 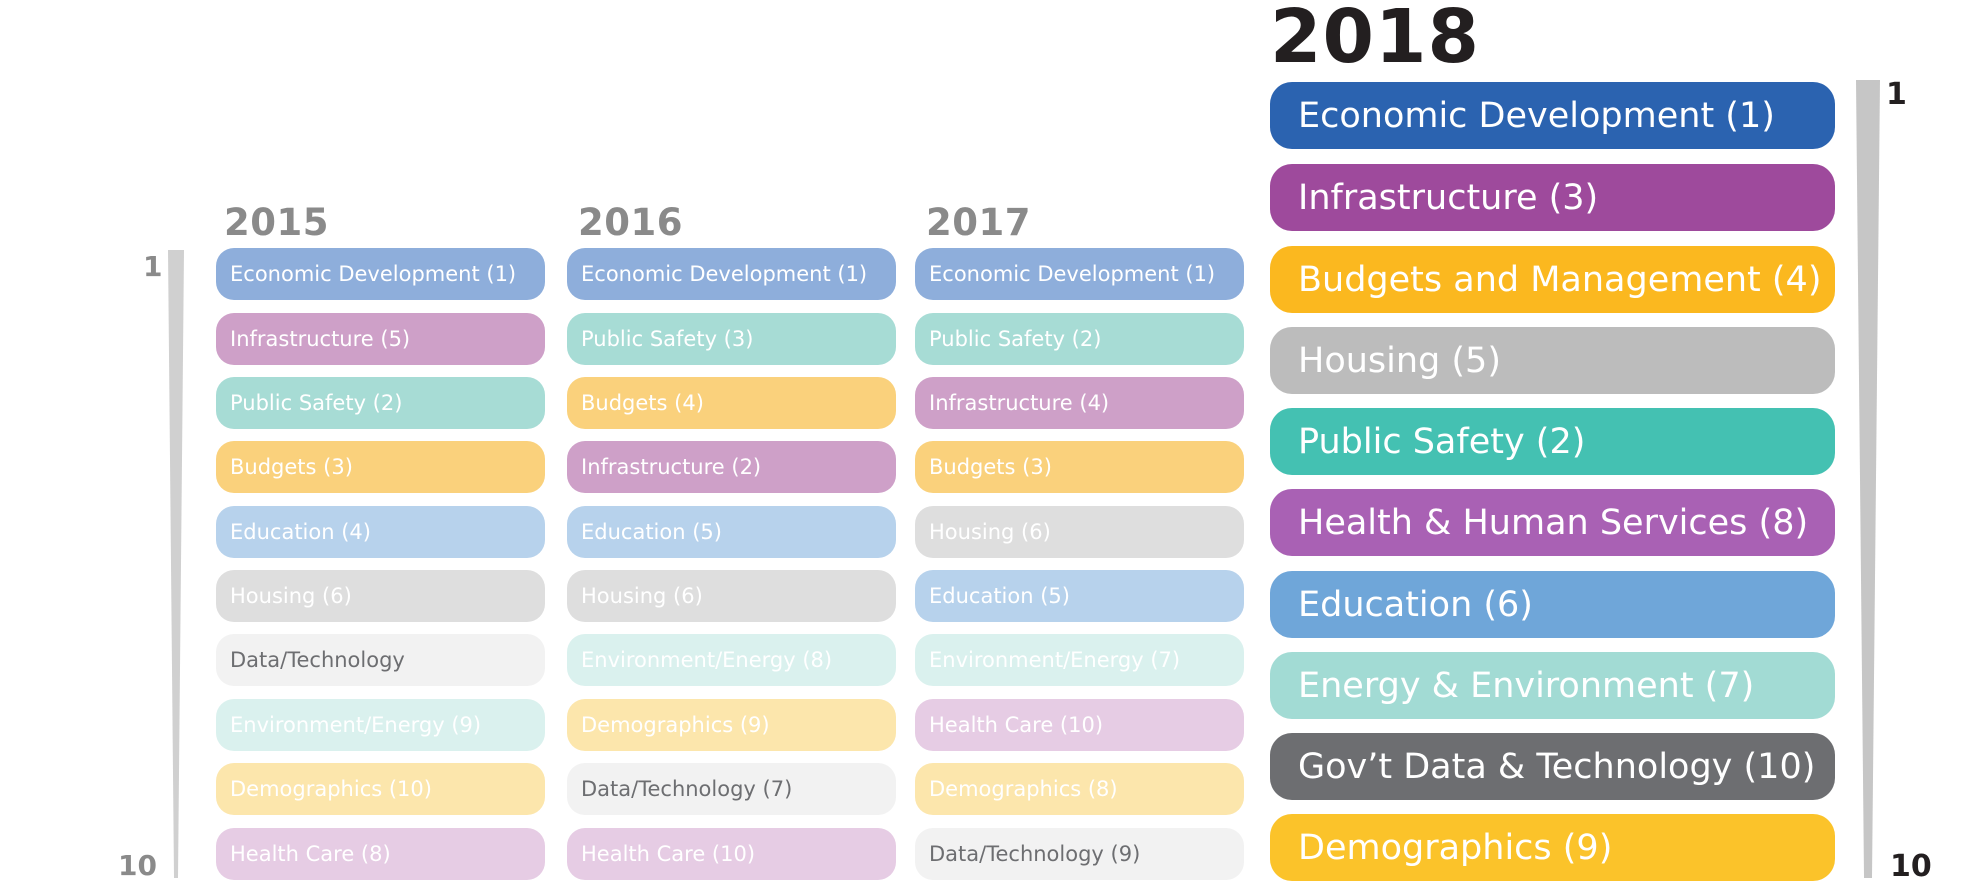 I want to click on rank-item: Infrastructure (2), so click(x=731, y=467).